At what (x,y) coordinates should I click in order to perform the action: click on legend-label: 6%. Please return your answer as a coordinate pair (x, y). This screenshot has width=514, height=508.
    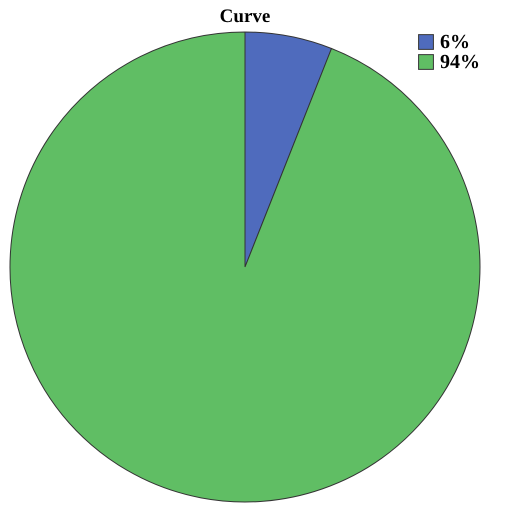
    Looking at the image, I should click on (455, 42).